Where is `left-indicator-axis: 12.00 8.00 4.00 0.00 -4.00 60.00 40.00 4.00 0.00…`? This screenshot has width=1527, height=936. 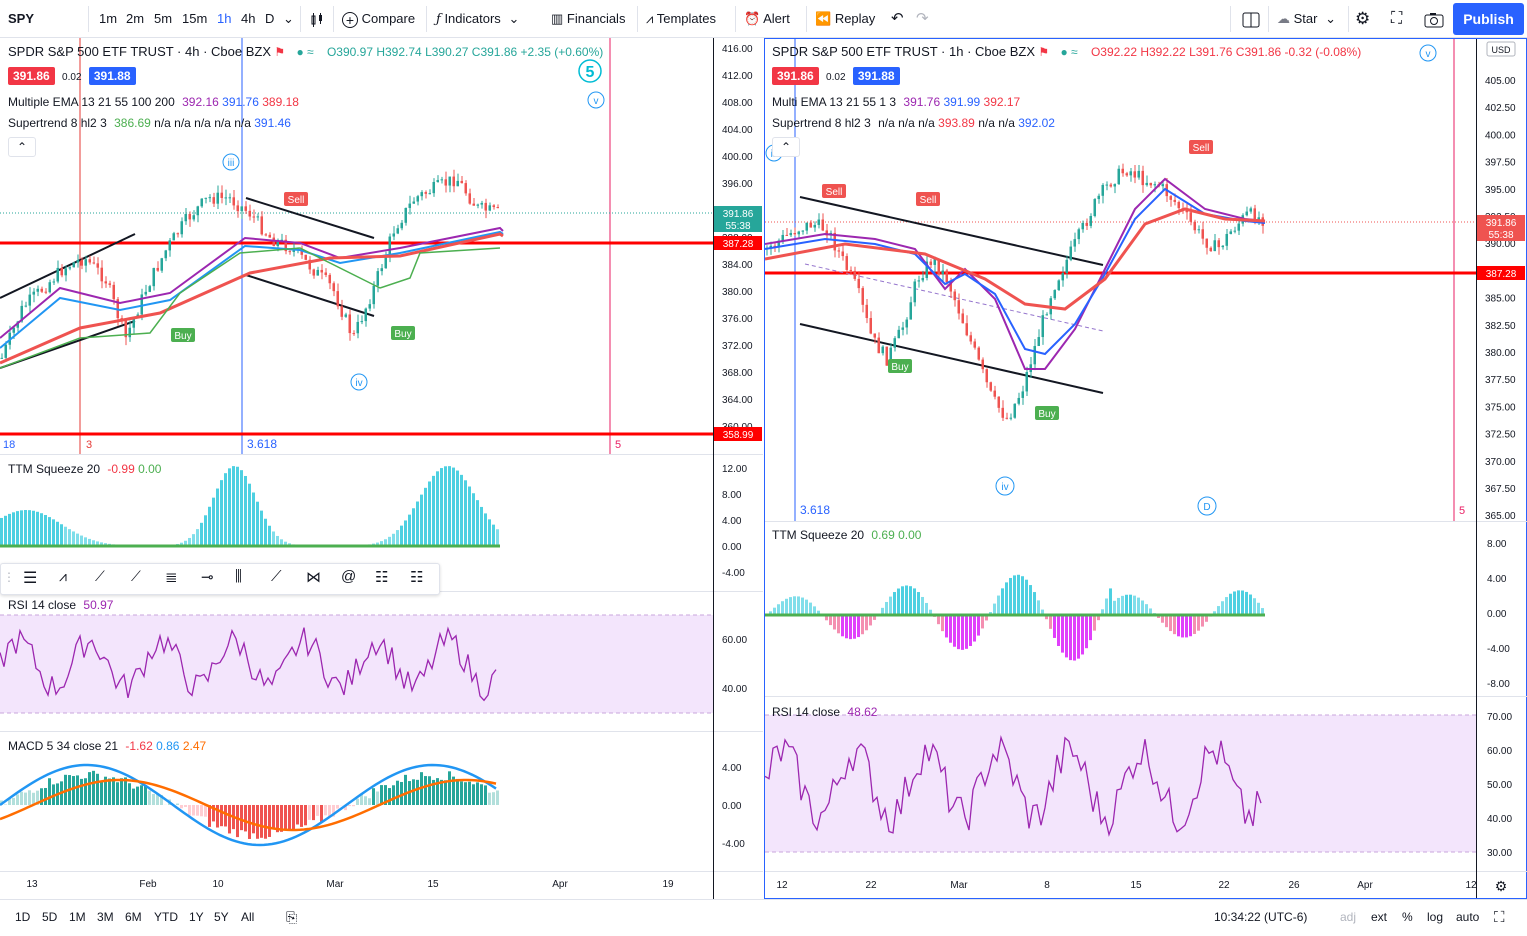 left-indicator-axis: 12.00 8.00 4.00 0.00 -4.00 60.00 40.00 4.00 0.00… is located at coordinates (734, 657).